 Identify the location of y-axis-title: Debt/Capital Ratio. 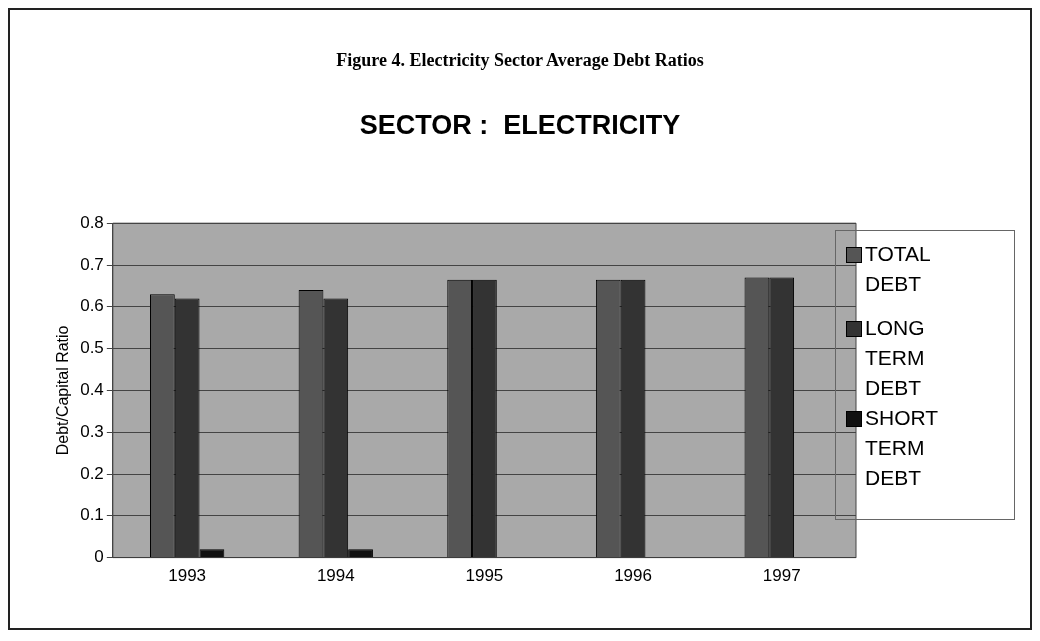
(63, 390).